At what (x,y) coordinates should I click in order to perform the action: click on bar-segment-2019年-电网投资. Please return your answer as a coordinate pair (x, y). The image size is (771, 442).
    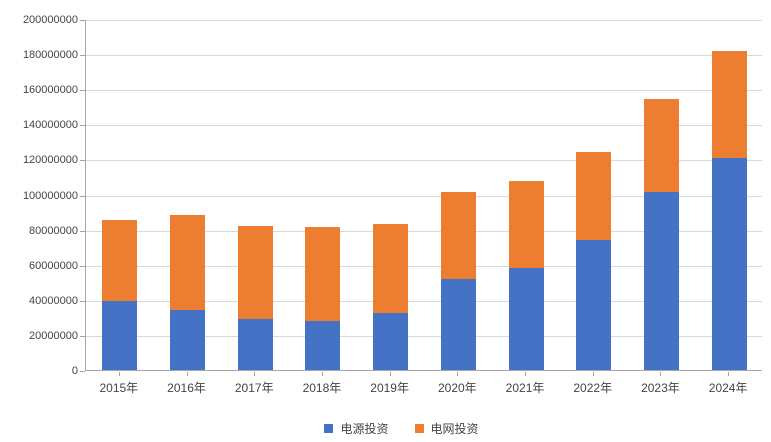
    Looking at the image, I should click on (391, 268).